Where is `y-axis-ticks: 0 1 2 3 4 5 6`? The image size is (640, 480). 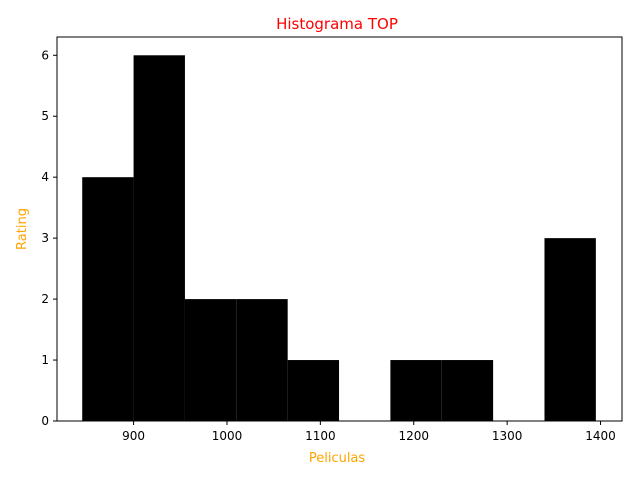
y-axis-ticks: 0 1 2 3 4 5 6 is located at coordinates (49, 238).